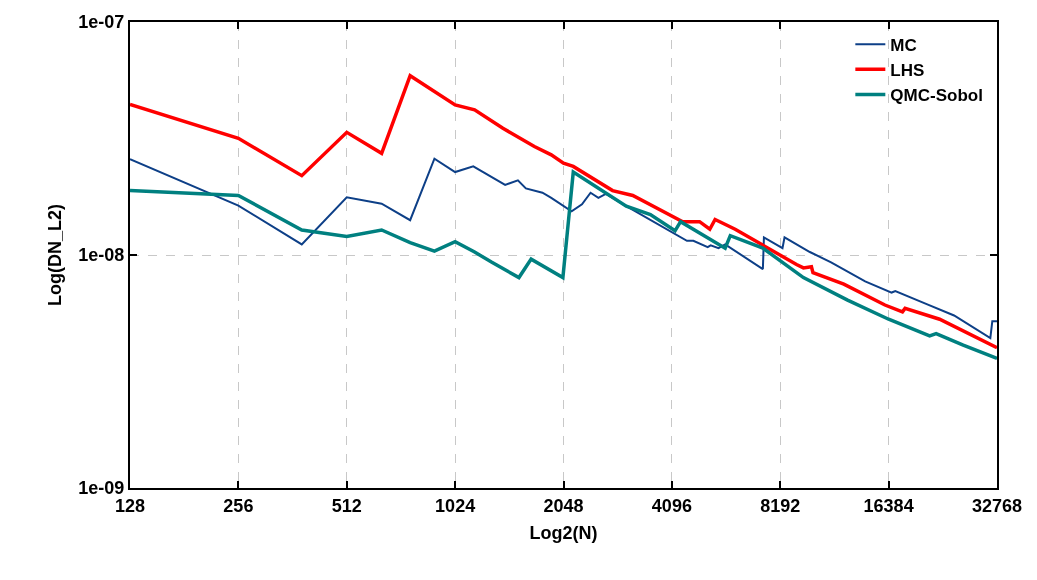  What do you see at coordinates (101, 22) in the screenshot?
I see `y-tick-label: 1e-07` at bounding box center [101, 22].